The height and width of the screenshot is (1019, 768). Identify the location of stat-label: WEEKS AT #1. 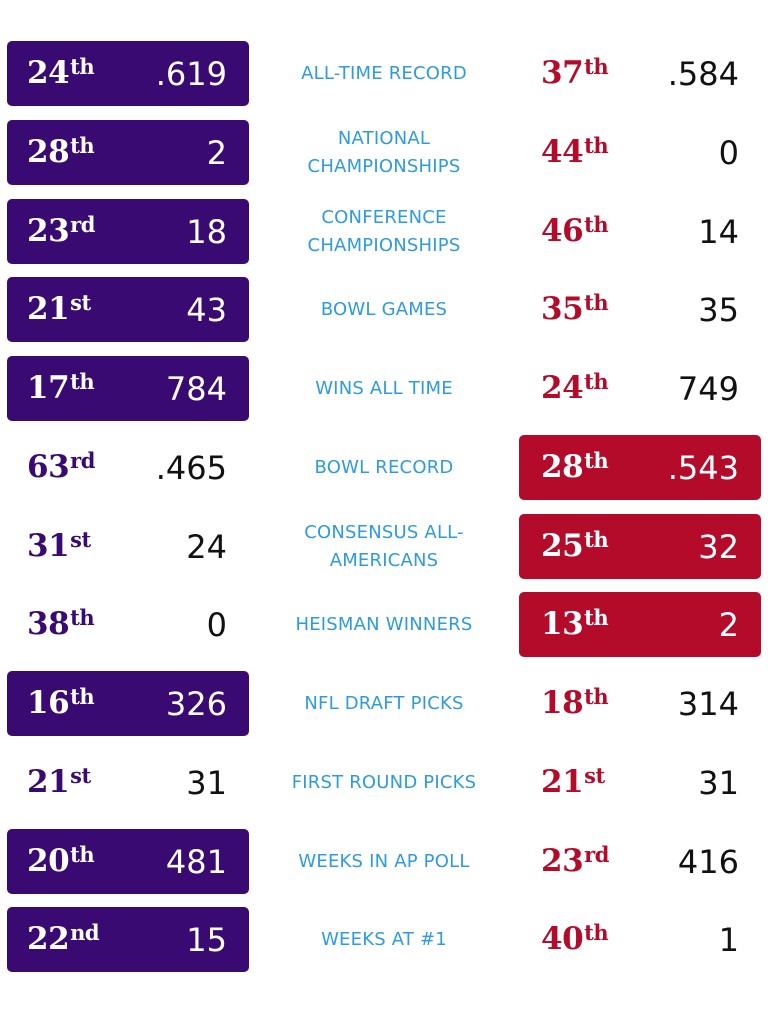
(384, 939).